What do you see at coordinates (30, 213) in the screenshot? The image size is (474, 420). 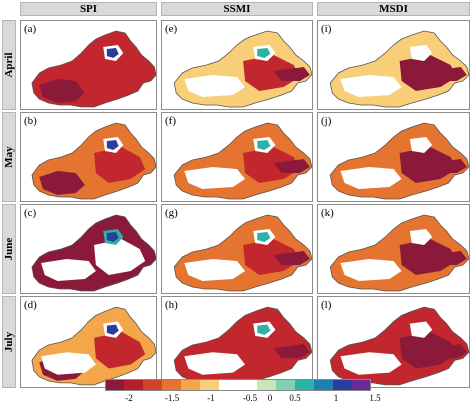 I see `panel-label: (c)` at bounding box center [30, 213].